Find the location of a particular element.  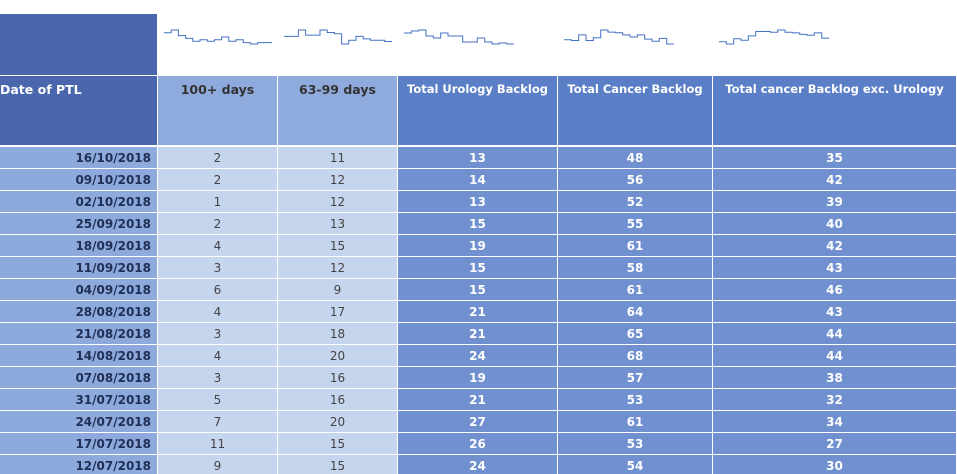

date-cell: 16/10/2018 is located at coordinates (79, 158).